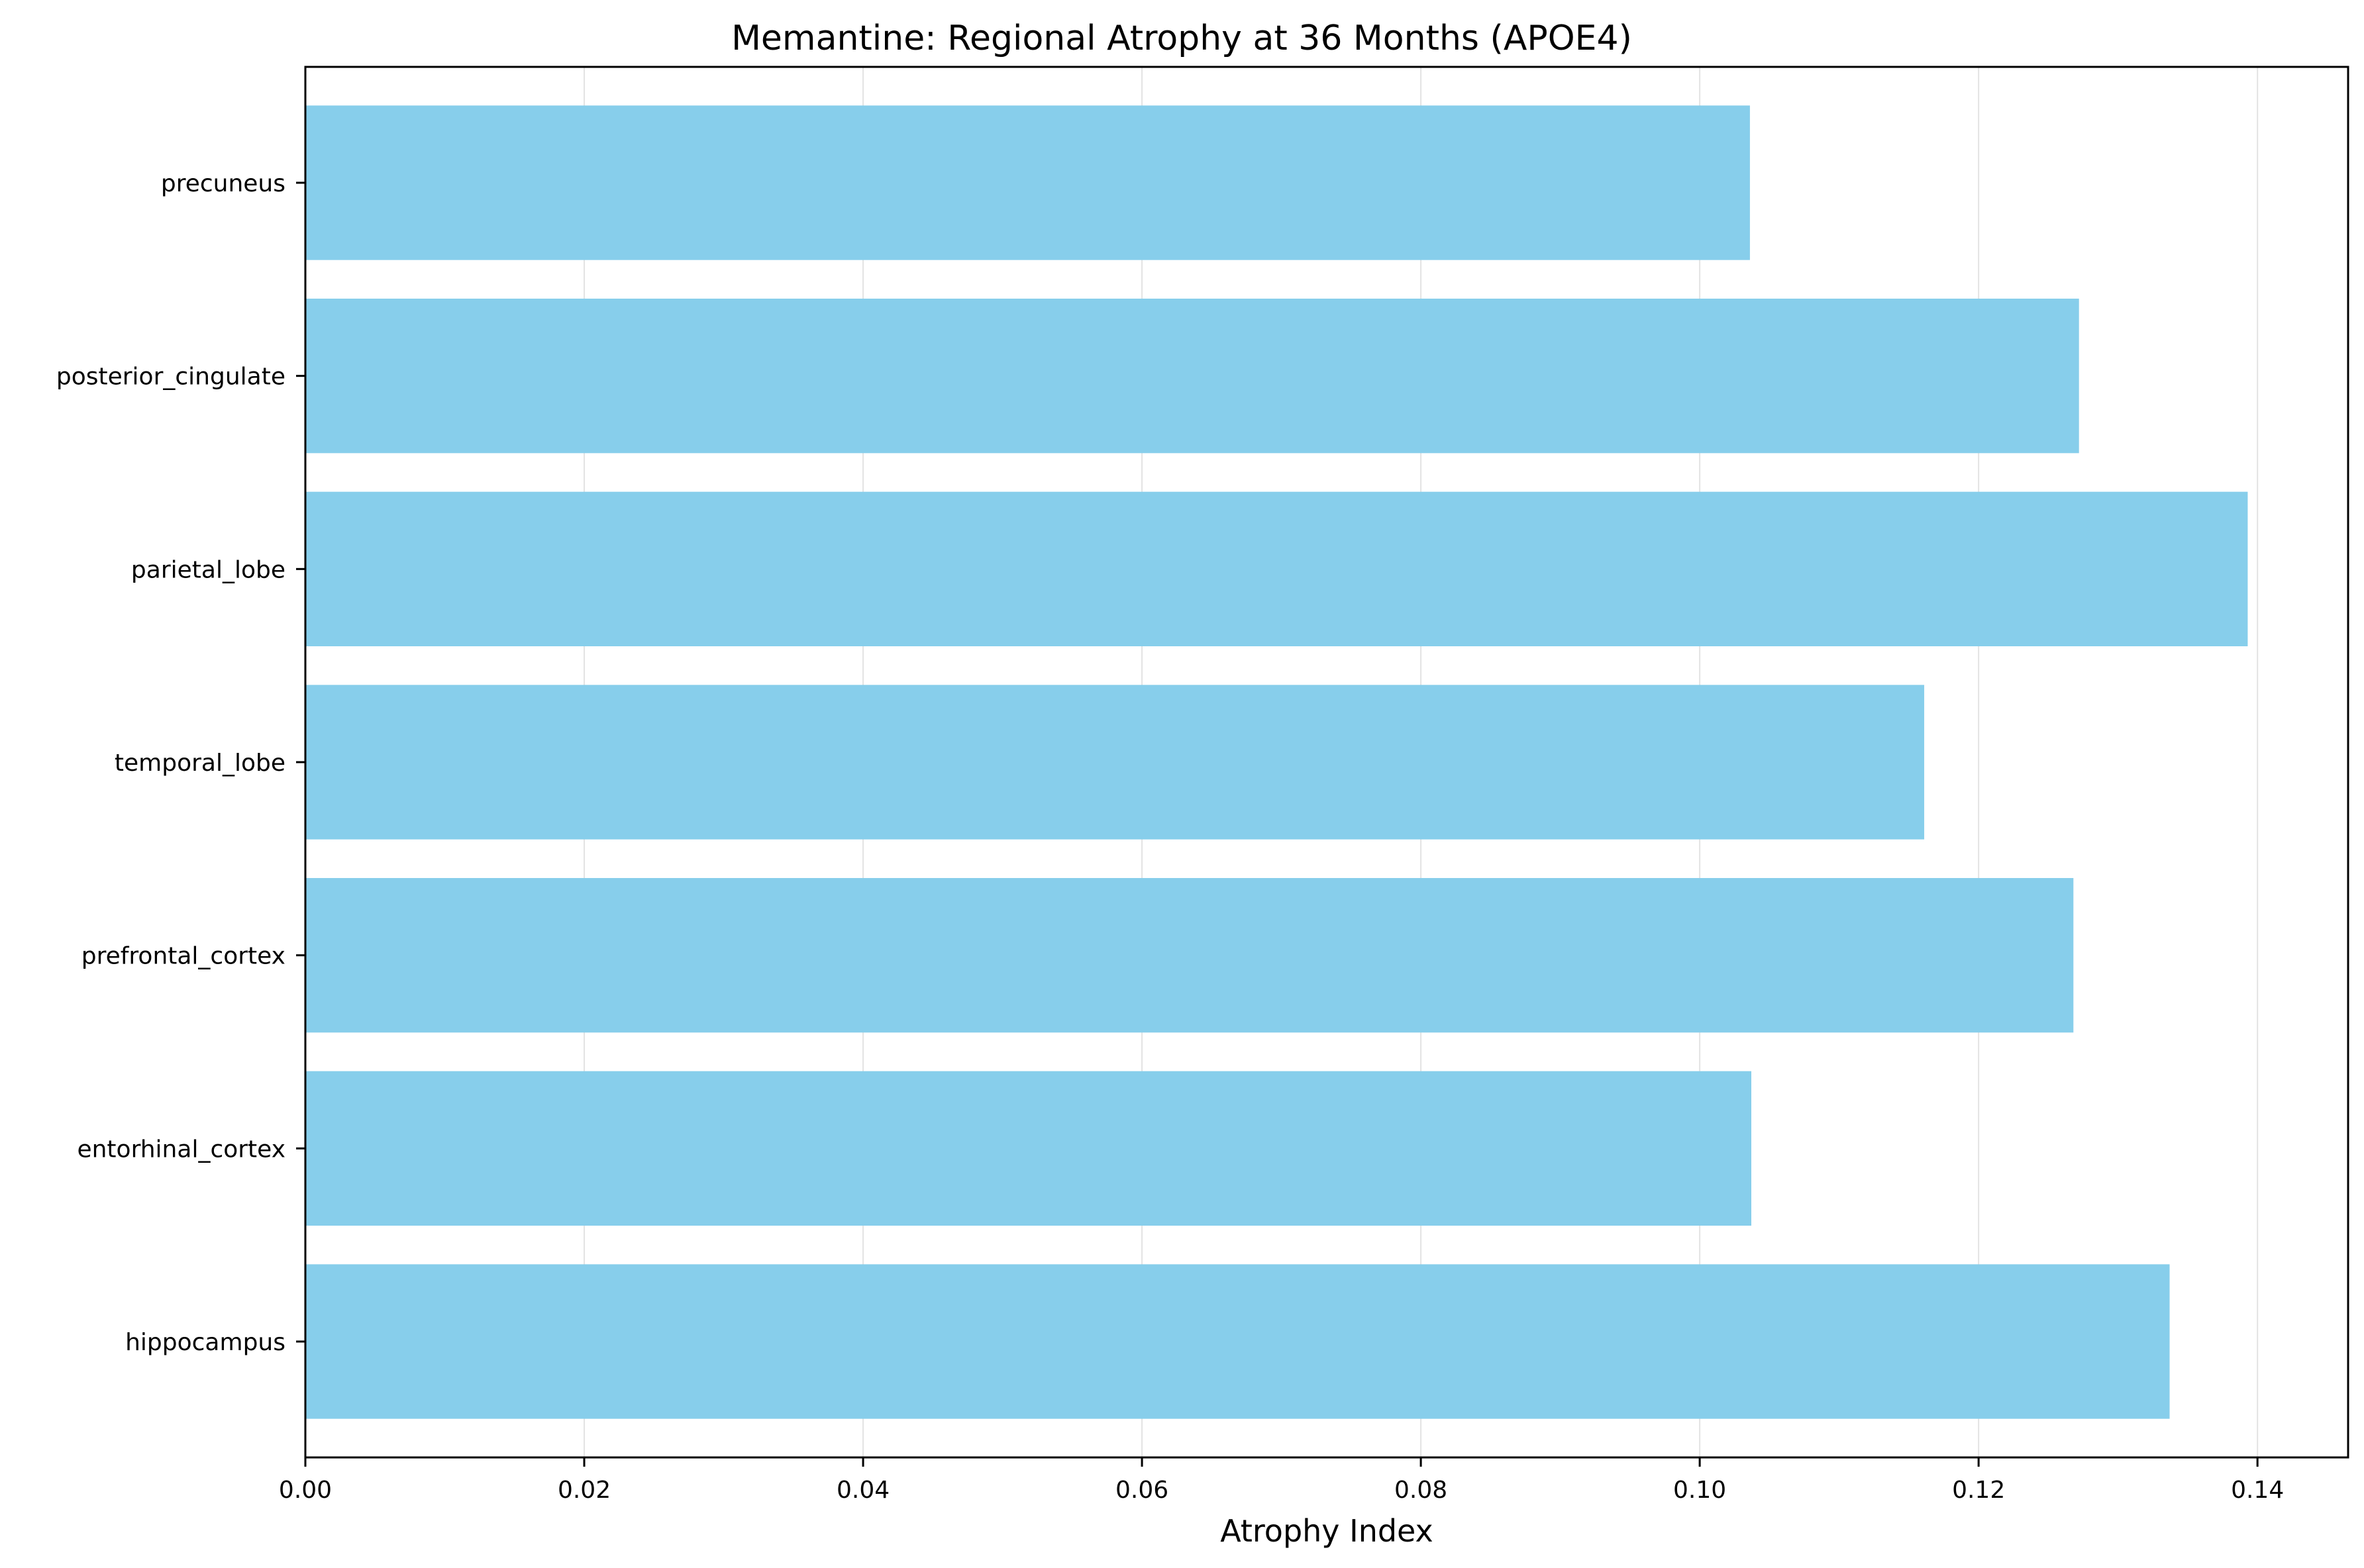  Describe the element at coordinates (181, 1149) in the screenshot. I see `y-tick-label-entorhinal-cortex: entorhinal_cortex` at that location.